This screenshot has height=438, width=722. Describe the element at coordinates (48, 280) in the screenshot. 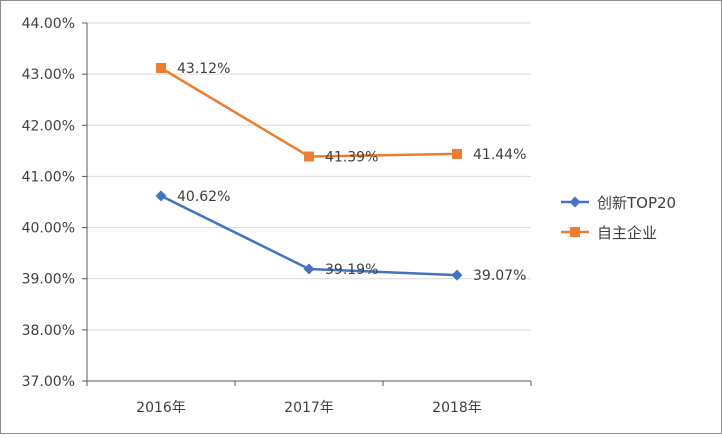

I see `y-tick-label: 39.00%` at that location.